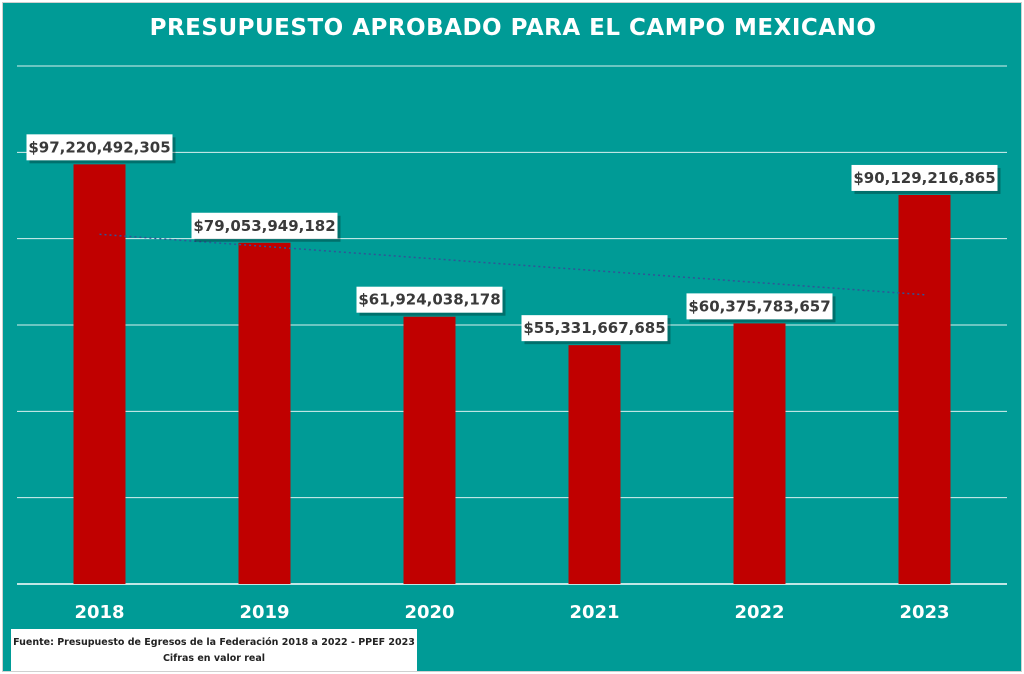 The height and width of the screenshot is (674, 1024). I want to click on data-label-2023: $90,129,216,865, so click(926, 179).